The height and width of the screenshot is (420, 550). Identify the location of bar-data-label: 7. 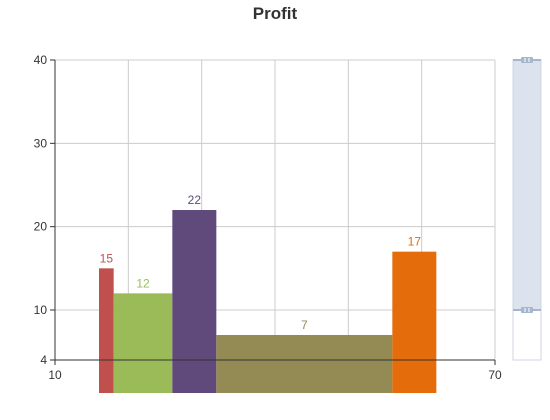
(304, 325).